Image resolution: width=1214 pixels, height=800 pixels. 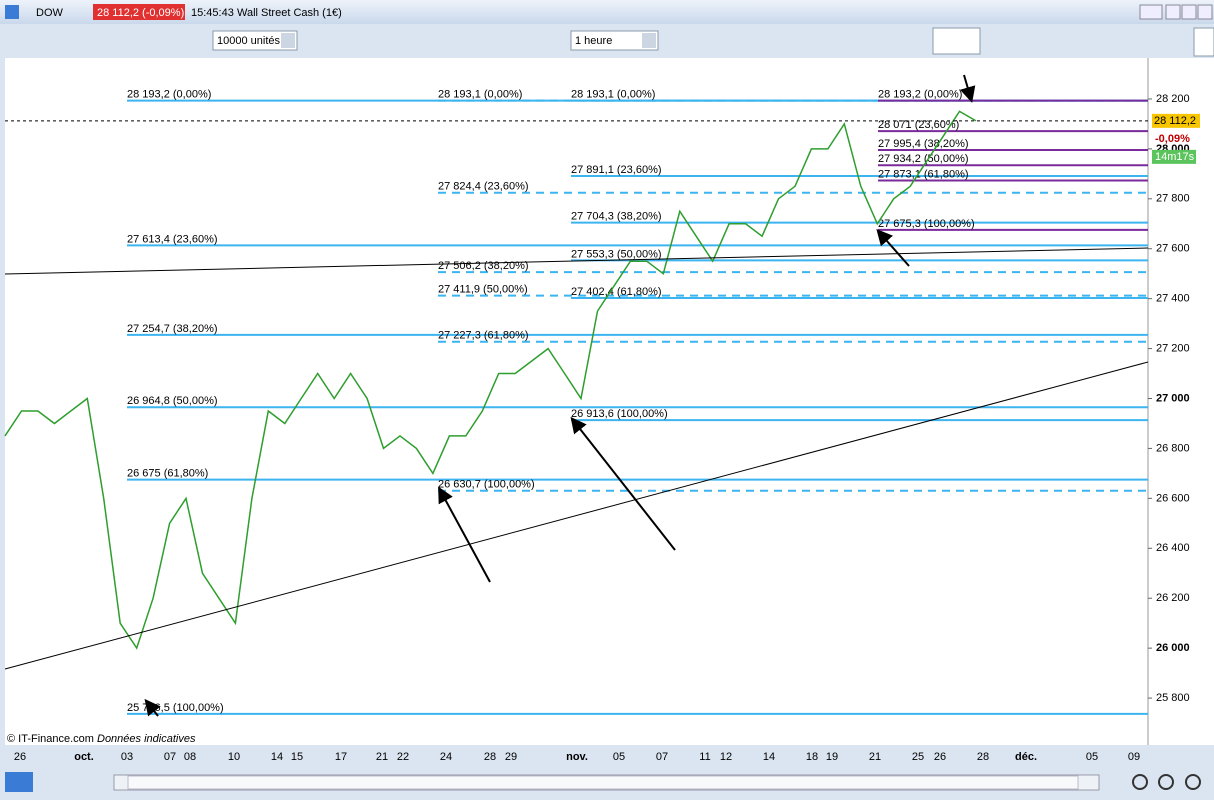 I want to click on share-button, so click(x=19, y=782).